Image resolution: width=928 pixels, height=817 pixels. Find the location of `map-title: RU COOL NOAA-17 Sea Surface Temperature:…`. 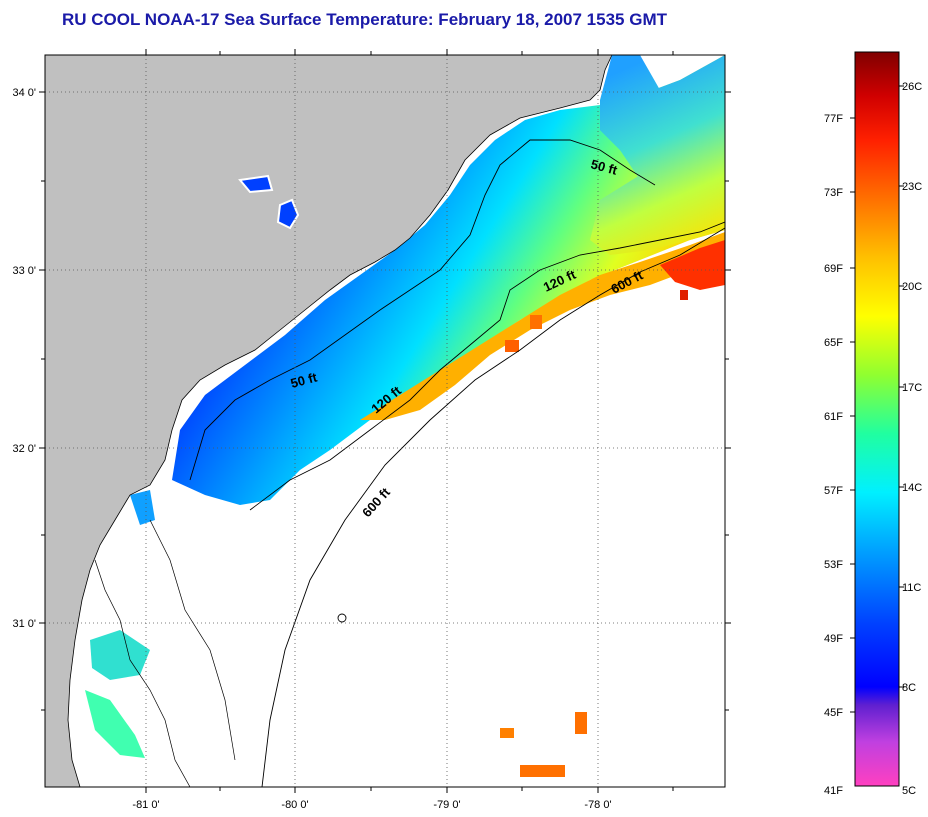

map-title: RU COOL NOAA-17 Sea Surface Temperature:… is located at coordinates (364, 19).